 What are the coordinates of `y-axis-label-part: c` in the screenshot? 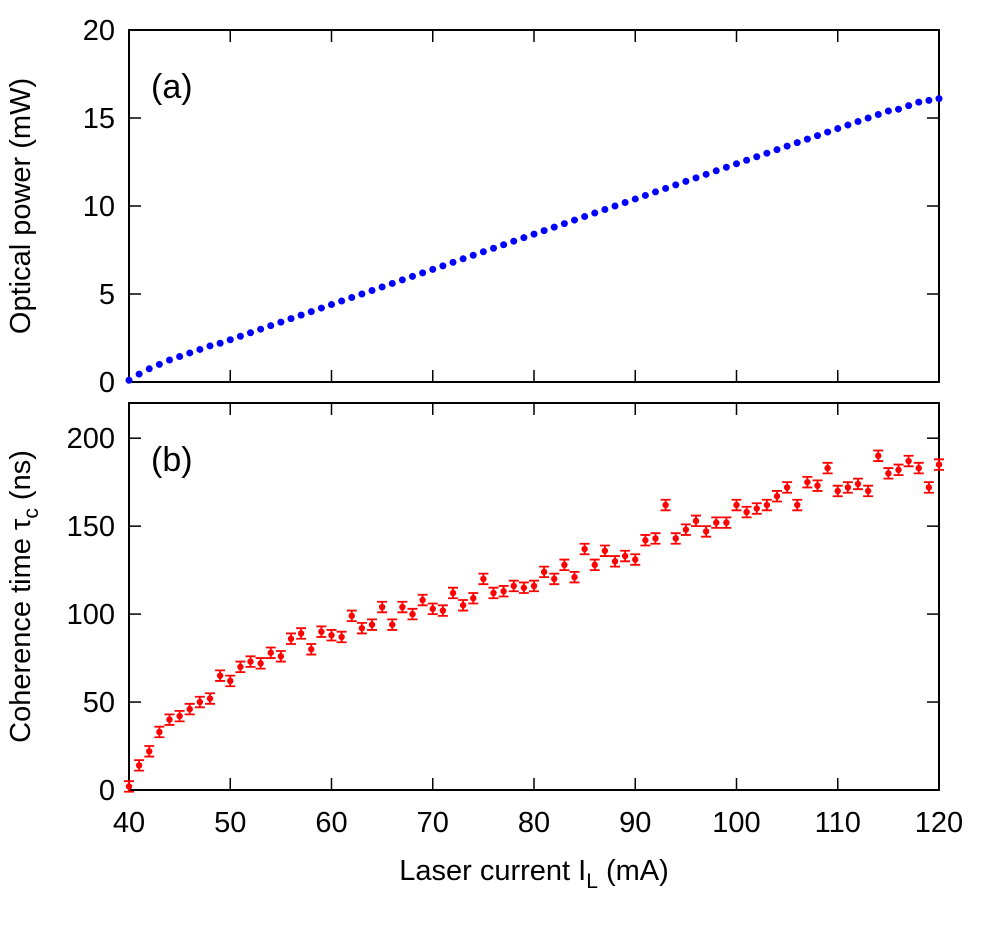 It's located at (31, 513).